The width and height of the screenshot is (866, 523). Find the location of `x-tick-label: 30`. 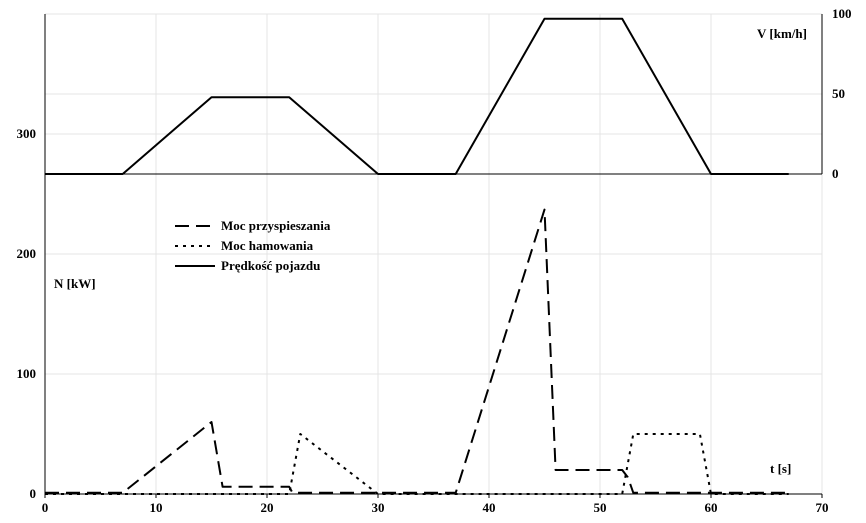

x-tick-label: 30 is located at coordinates (378, 507).